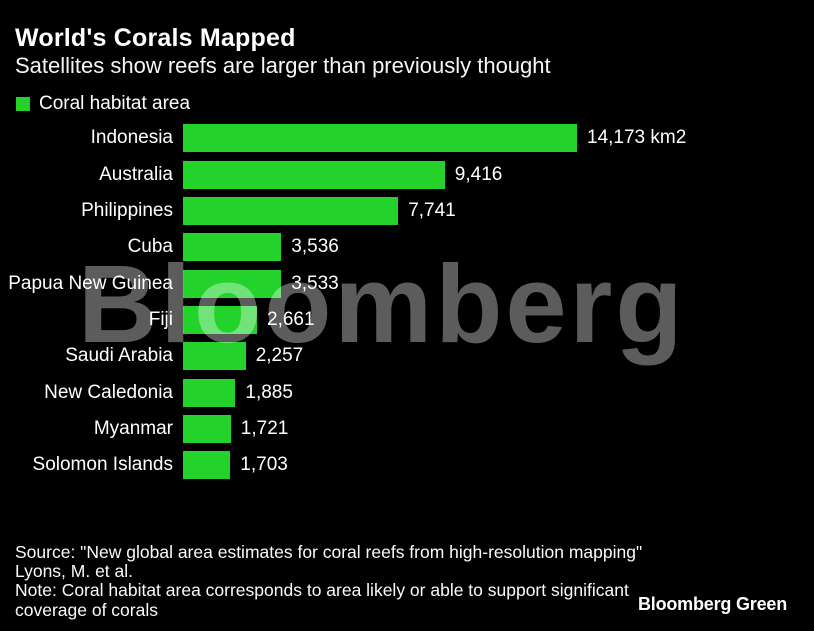 The height and width of the screenshot is (631, 814). Describe the element at coordinates (407, 392) in the screenshot. I see `bar-row: New Caledonia 1,885` at that location.